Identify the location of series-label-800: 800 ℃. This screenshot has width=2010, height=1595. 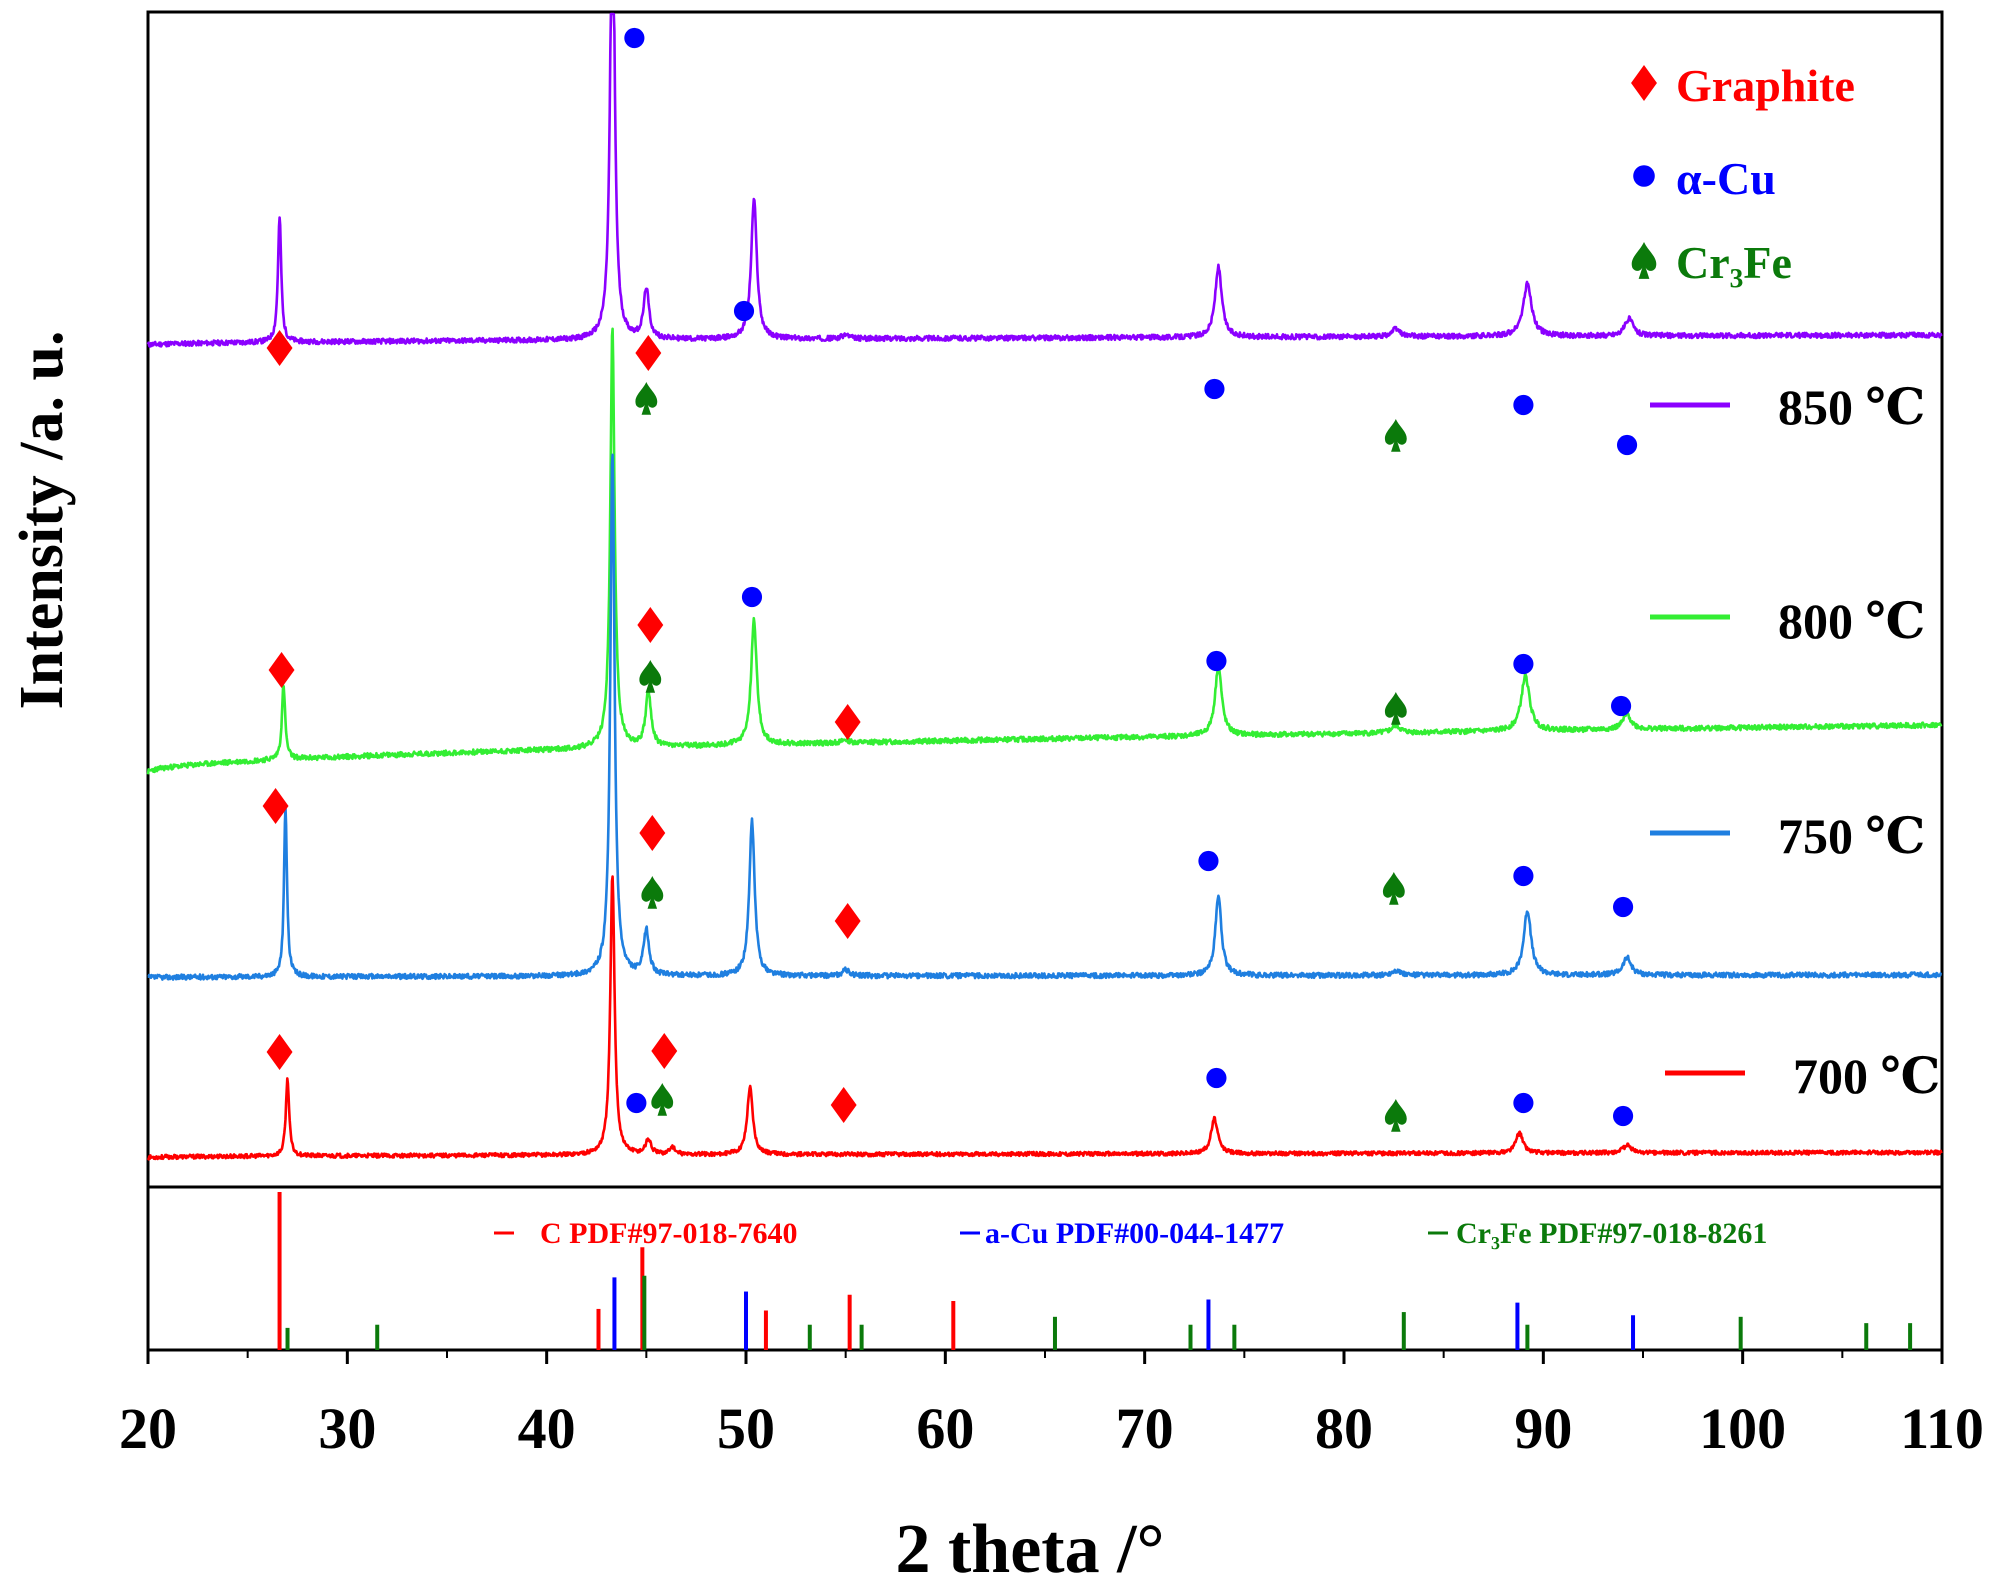
(1851, 621).